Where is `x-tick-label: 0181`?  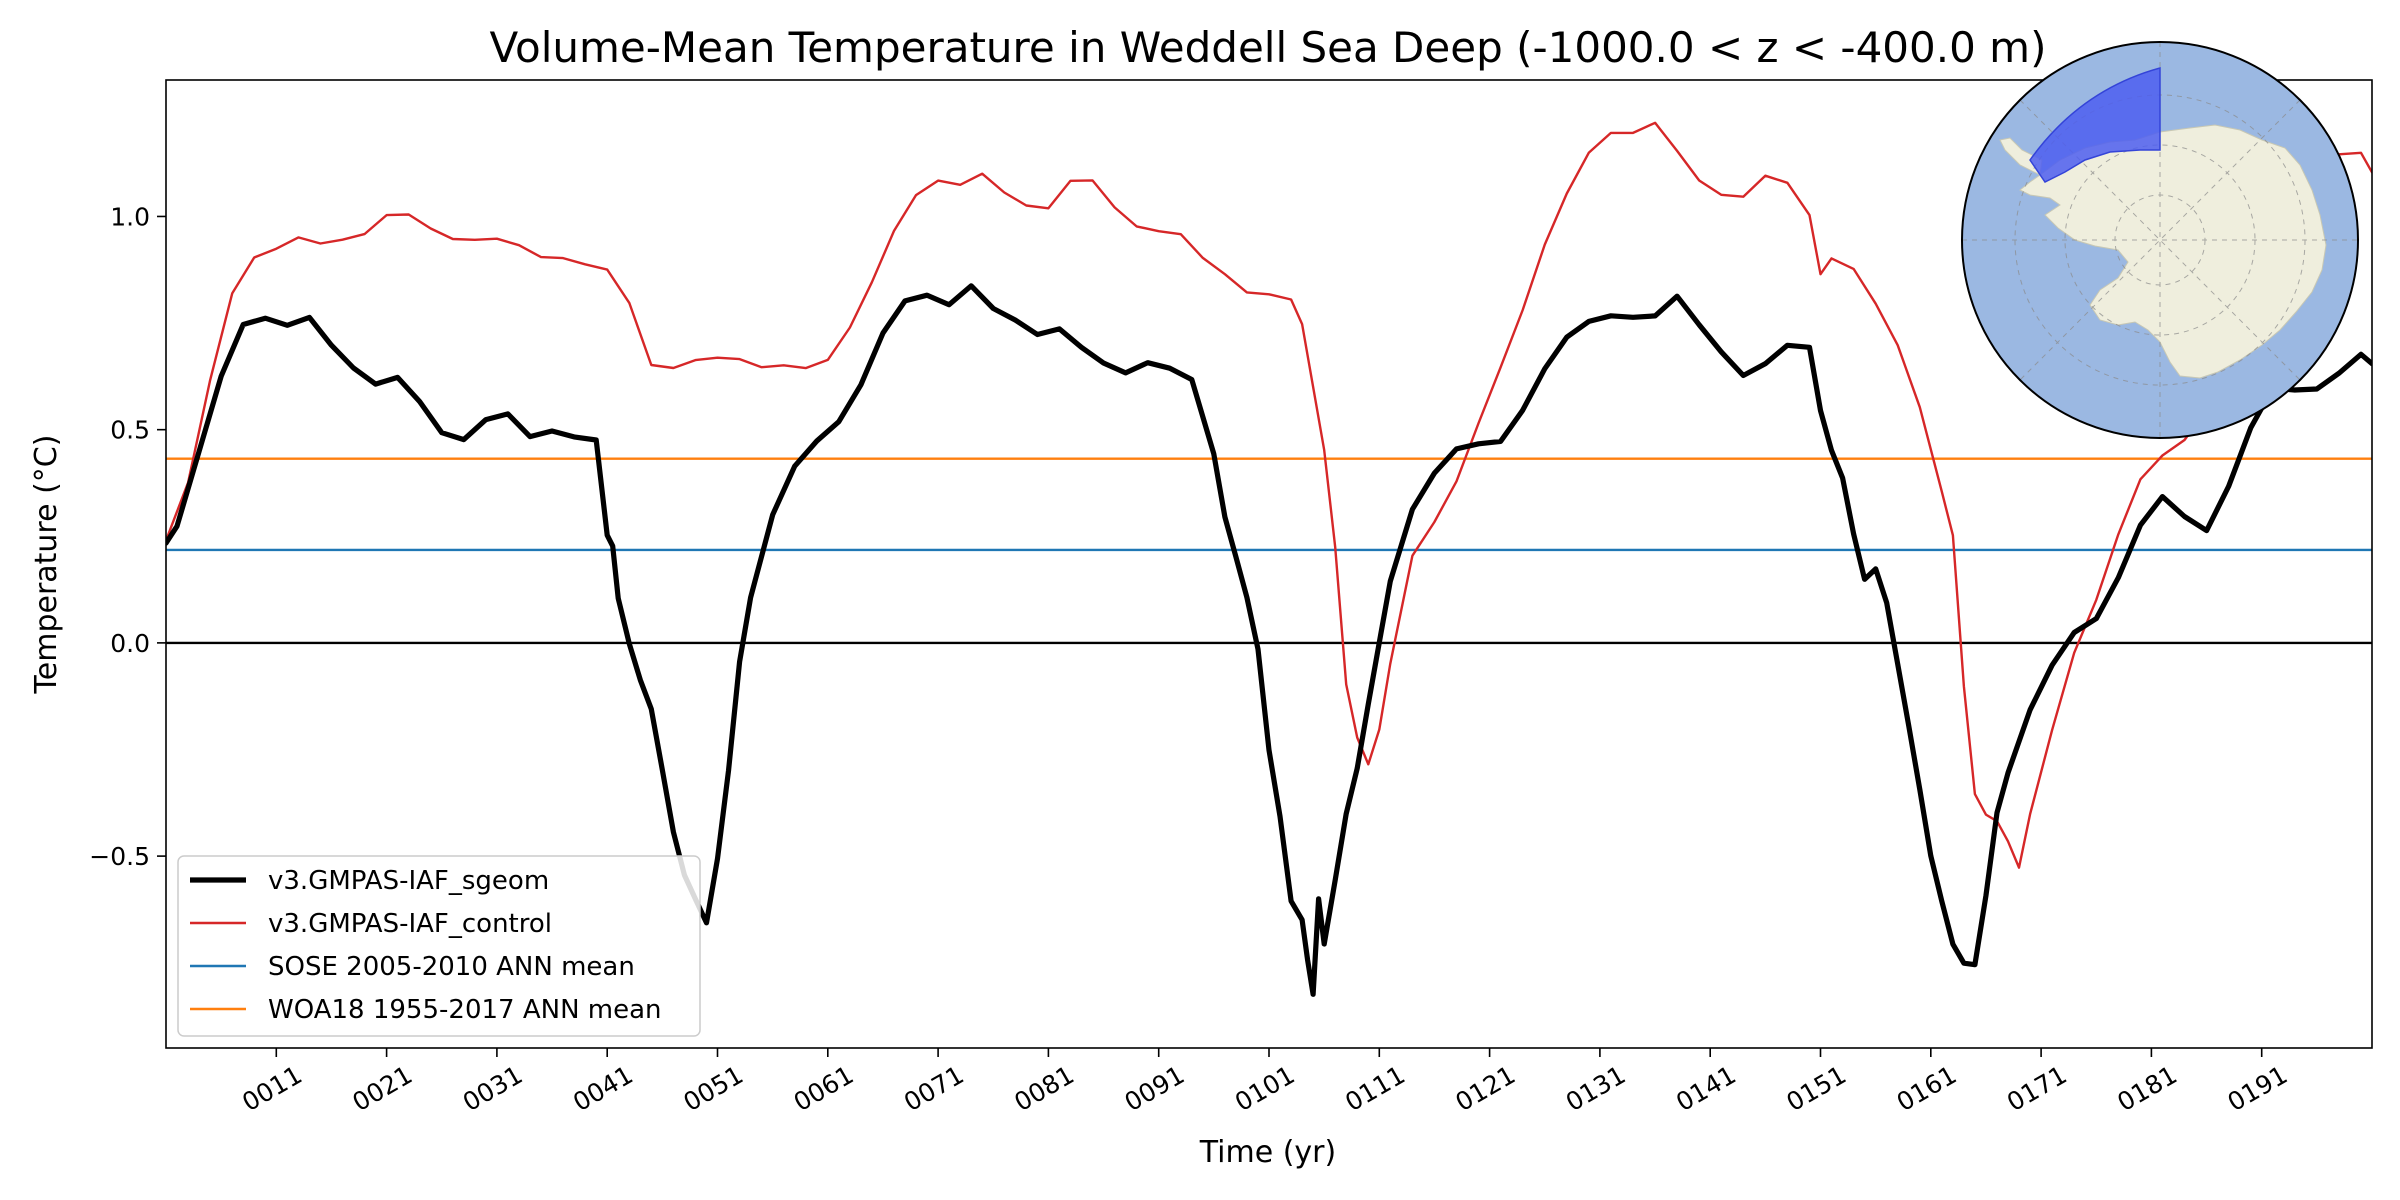 x-tick-label: 0181 is located at coordinates (2147, 1088).